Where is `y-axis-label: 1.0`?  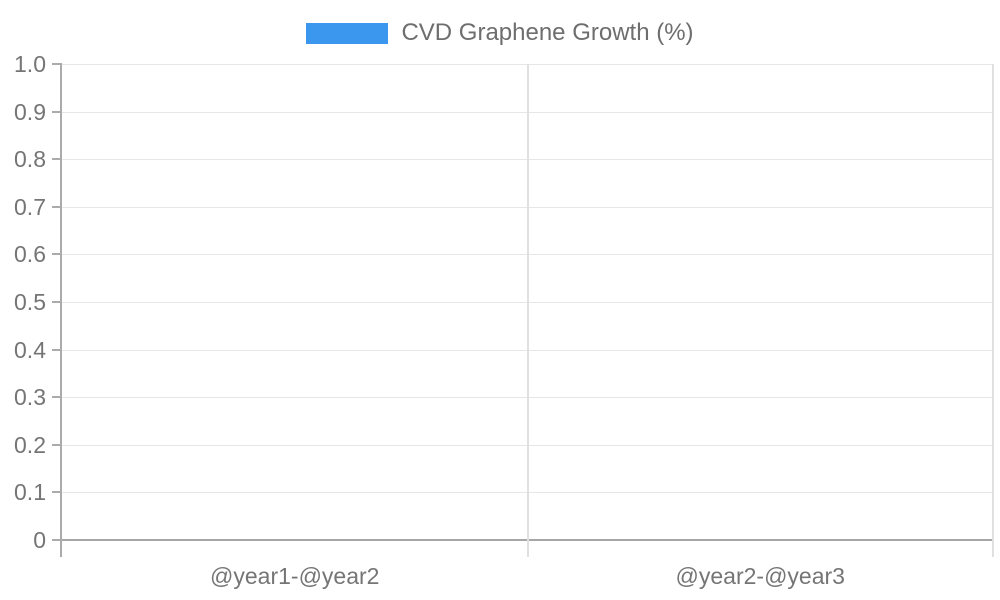
y-axis-label: 1.0 is located at coordinates (30, 64).